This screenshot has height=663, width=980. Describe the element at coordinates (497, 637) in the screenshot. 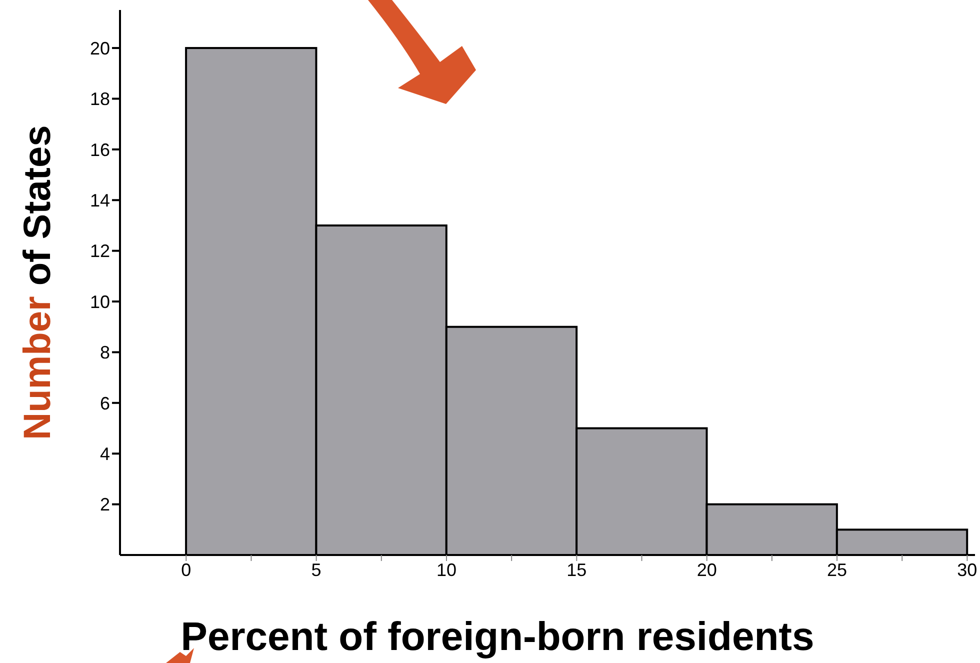

I see `x-axis-title: Percent of foreign-born residents` at that location.